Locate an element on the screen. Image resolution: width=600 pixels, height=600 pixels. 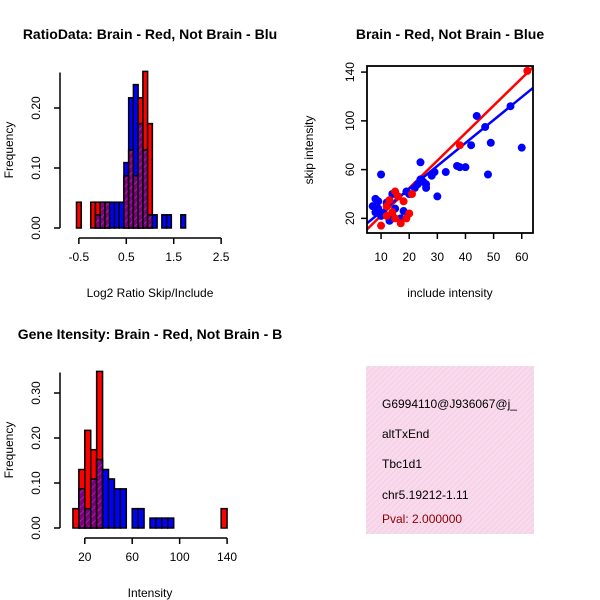
y-tick-label-3: 0.30 is located at coordinates (36, 393).